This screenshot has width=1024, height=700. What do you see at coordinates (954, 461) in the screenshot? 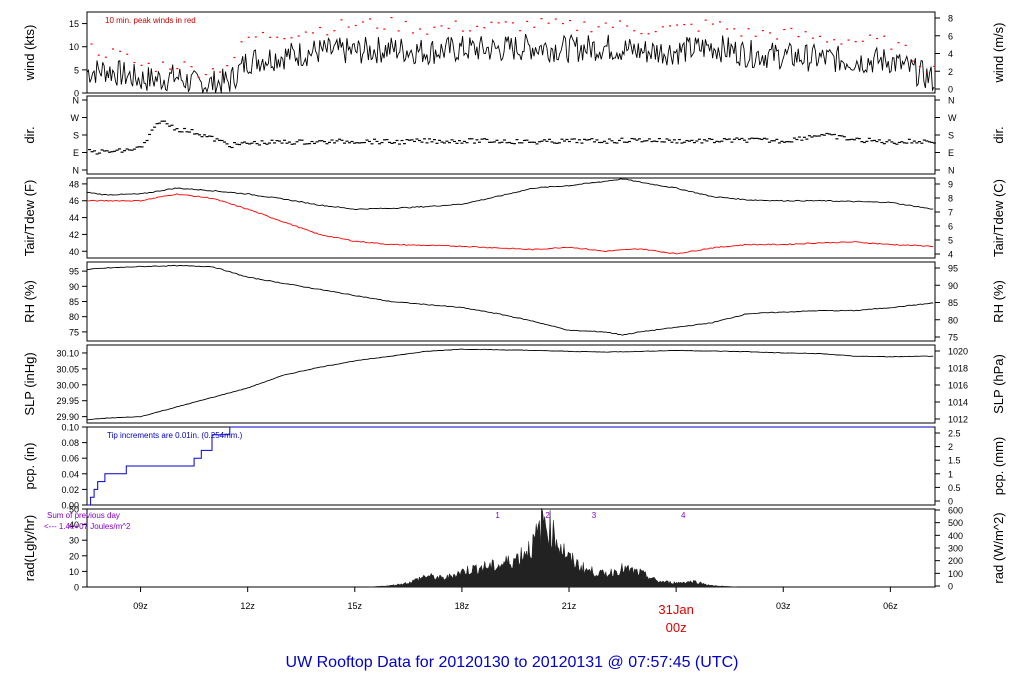
I see `ytick-label-right: 1.5` at bounding box center [954, 461].